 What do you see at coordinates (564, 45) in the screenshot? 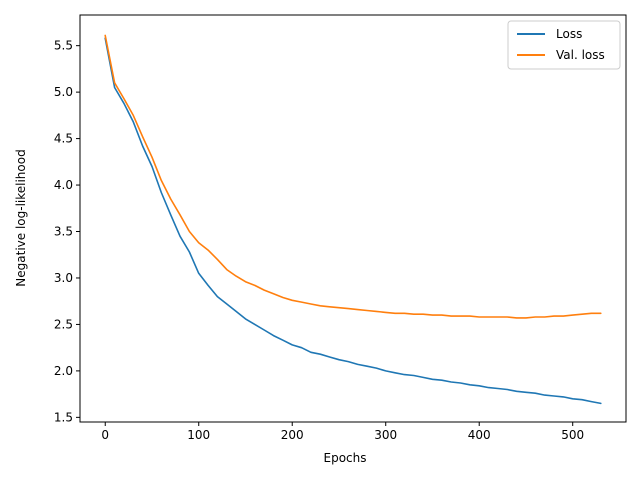
I see `legend: Loss Val. loss` at bounding box center [564, 45].